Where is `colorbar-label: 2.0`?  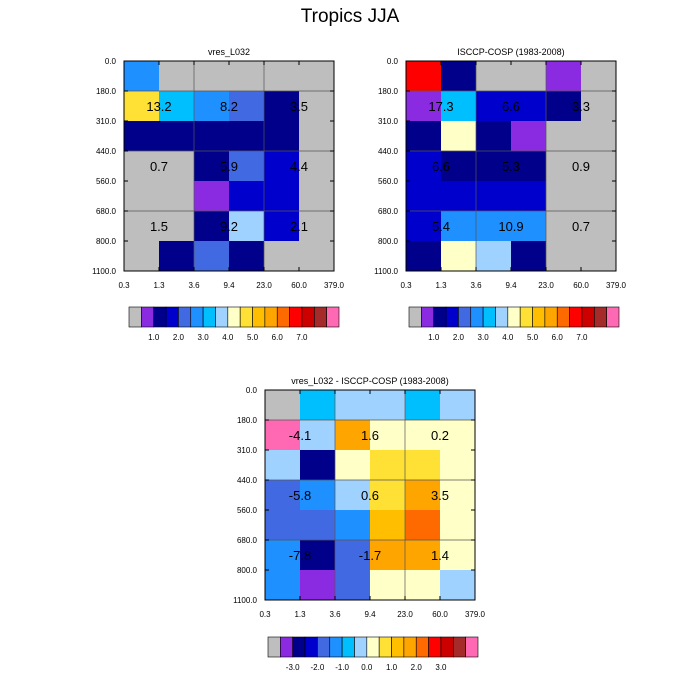
colorbar-label: 2.0 is located at coordinates (179, 337).